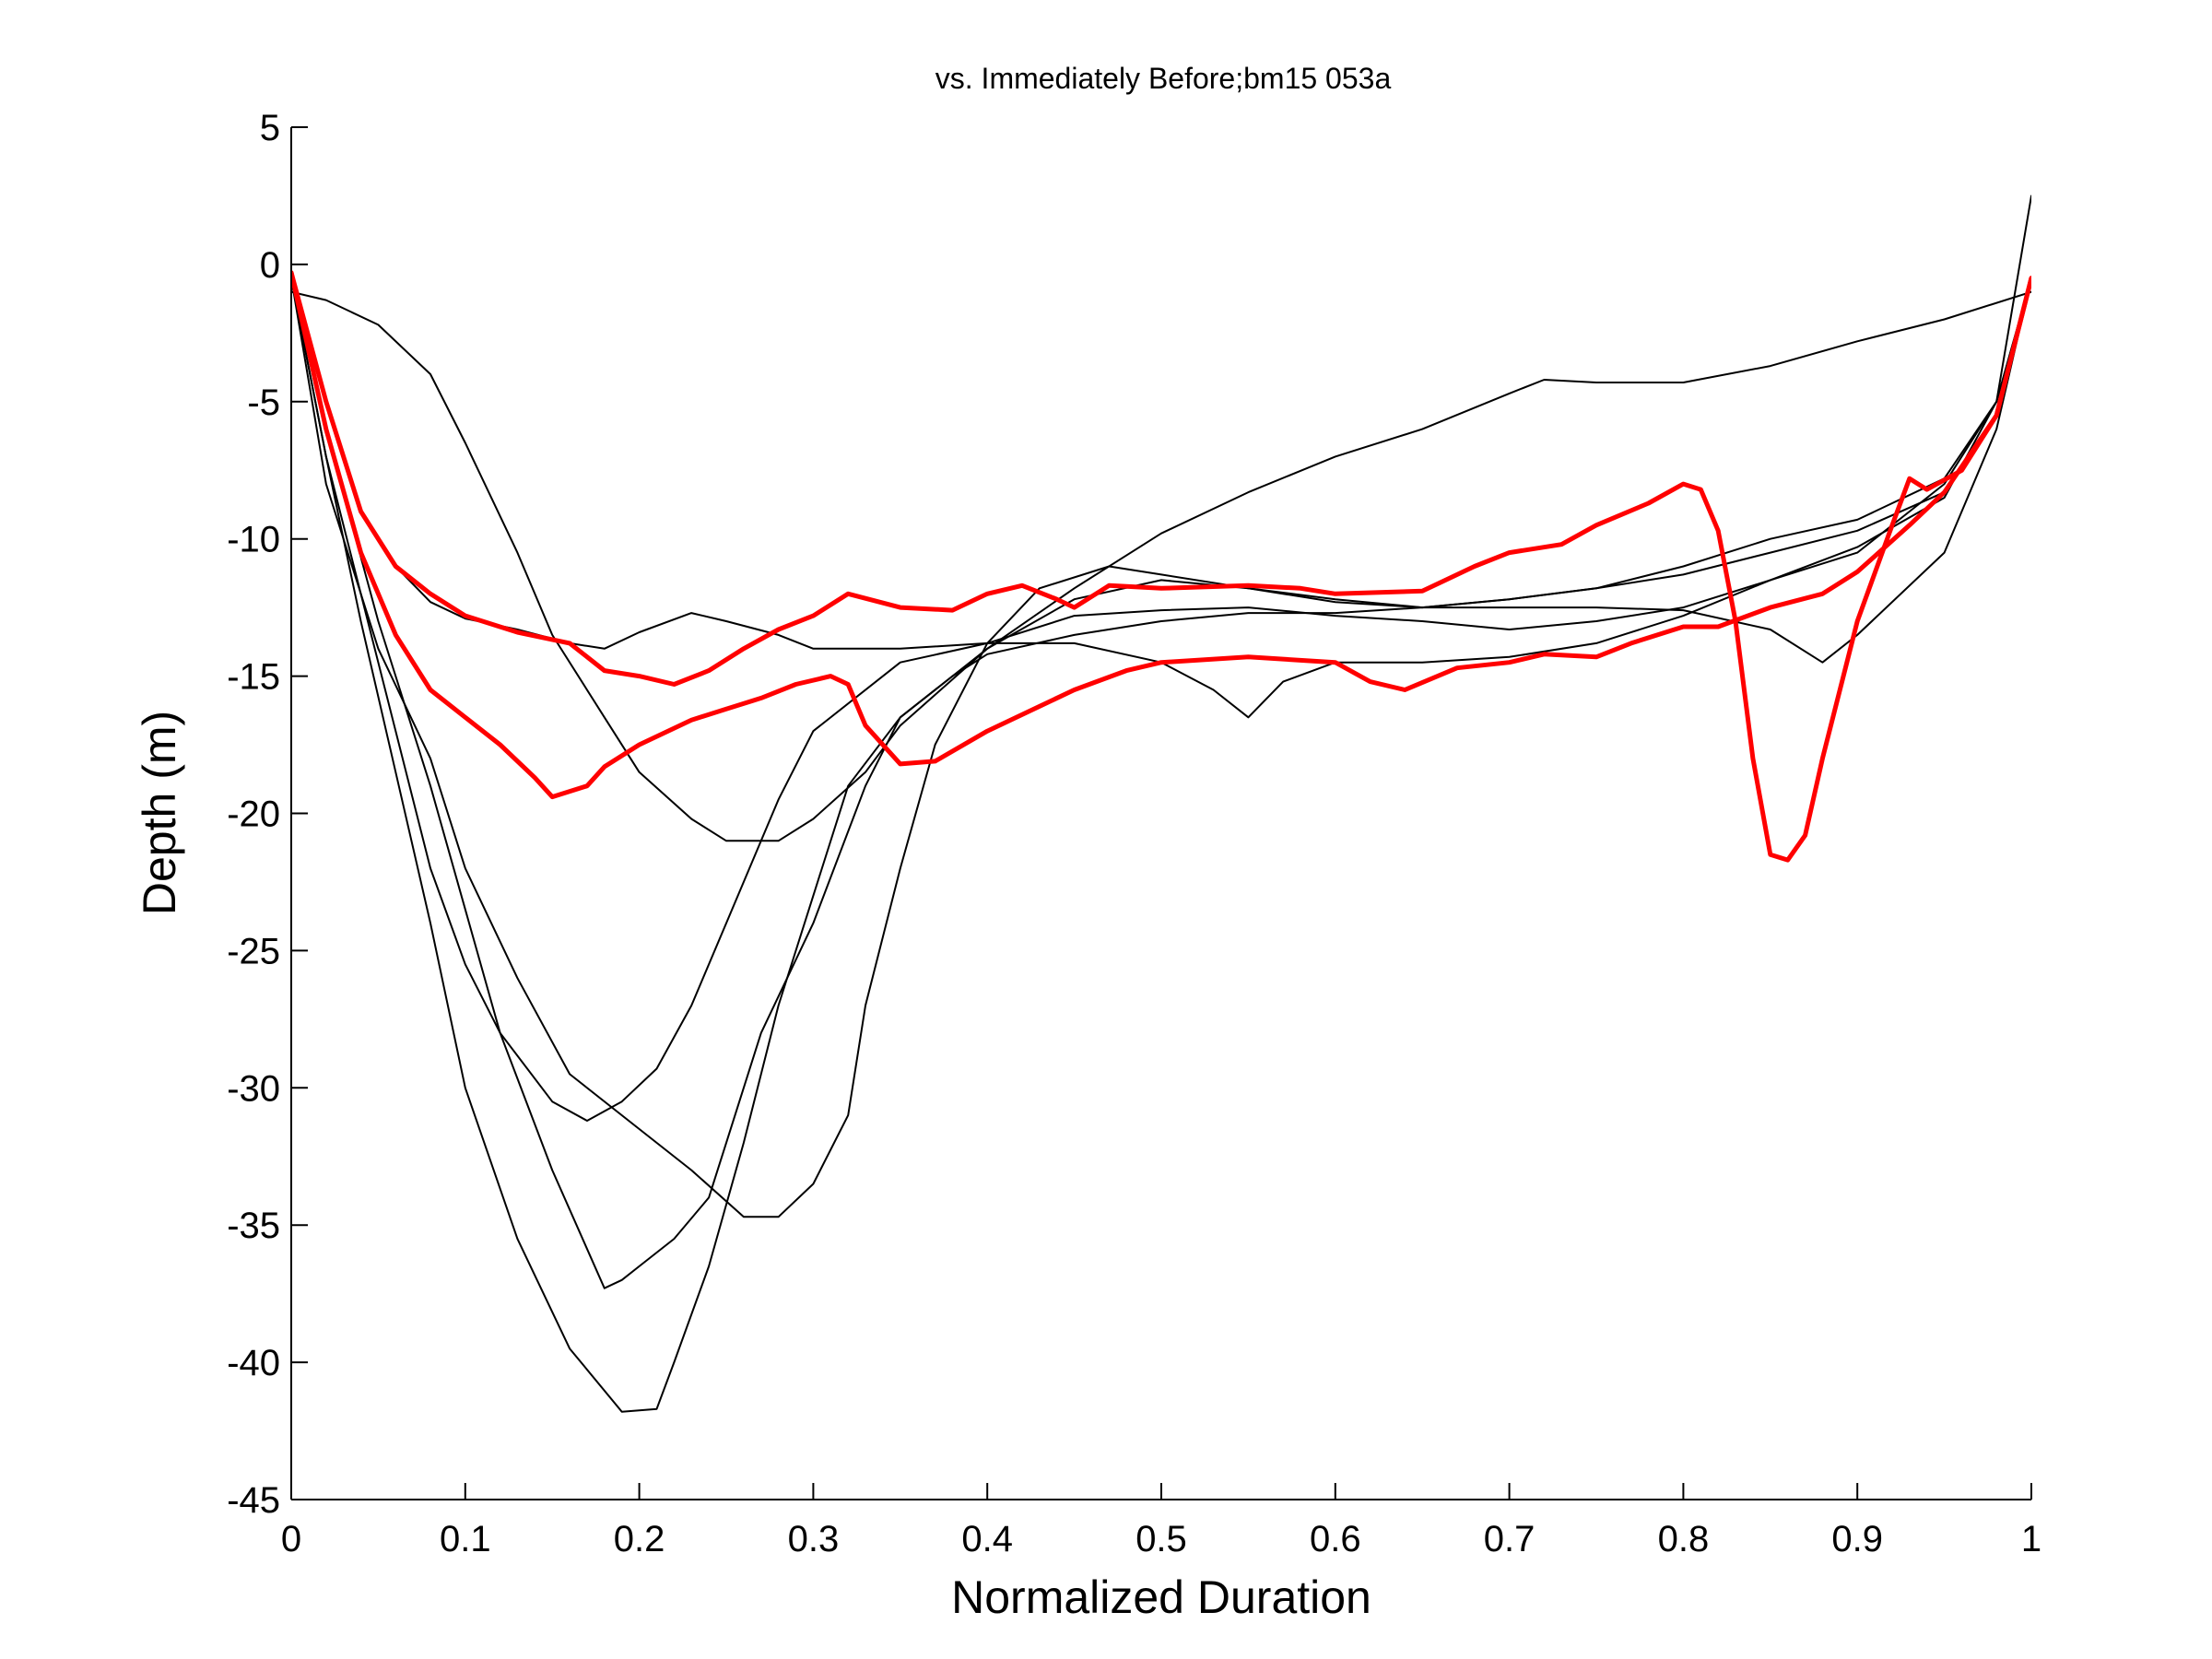 The width and height of the screenshot is (2212, 1659). I want to click on y-tick-label: 0, so click(270, 265).